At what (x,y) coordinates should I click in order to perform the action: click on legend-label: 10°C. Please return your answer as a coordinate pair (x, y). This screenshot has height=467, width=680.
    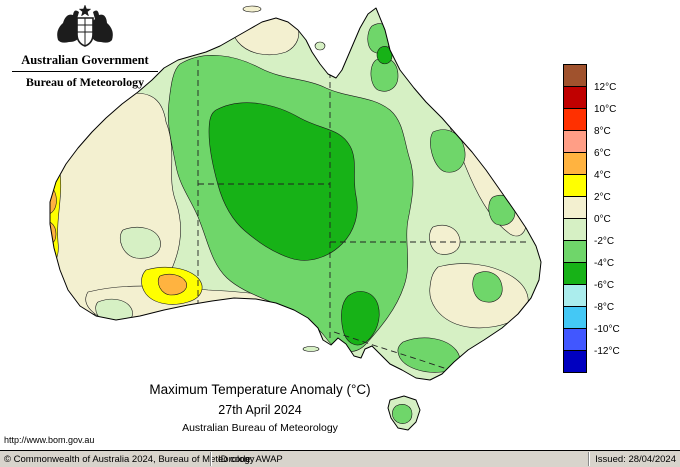
    Looking at the image, I should click on (605, 109).